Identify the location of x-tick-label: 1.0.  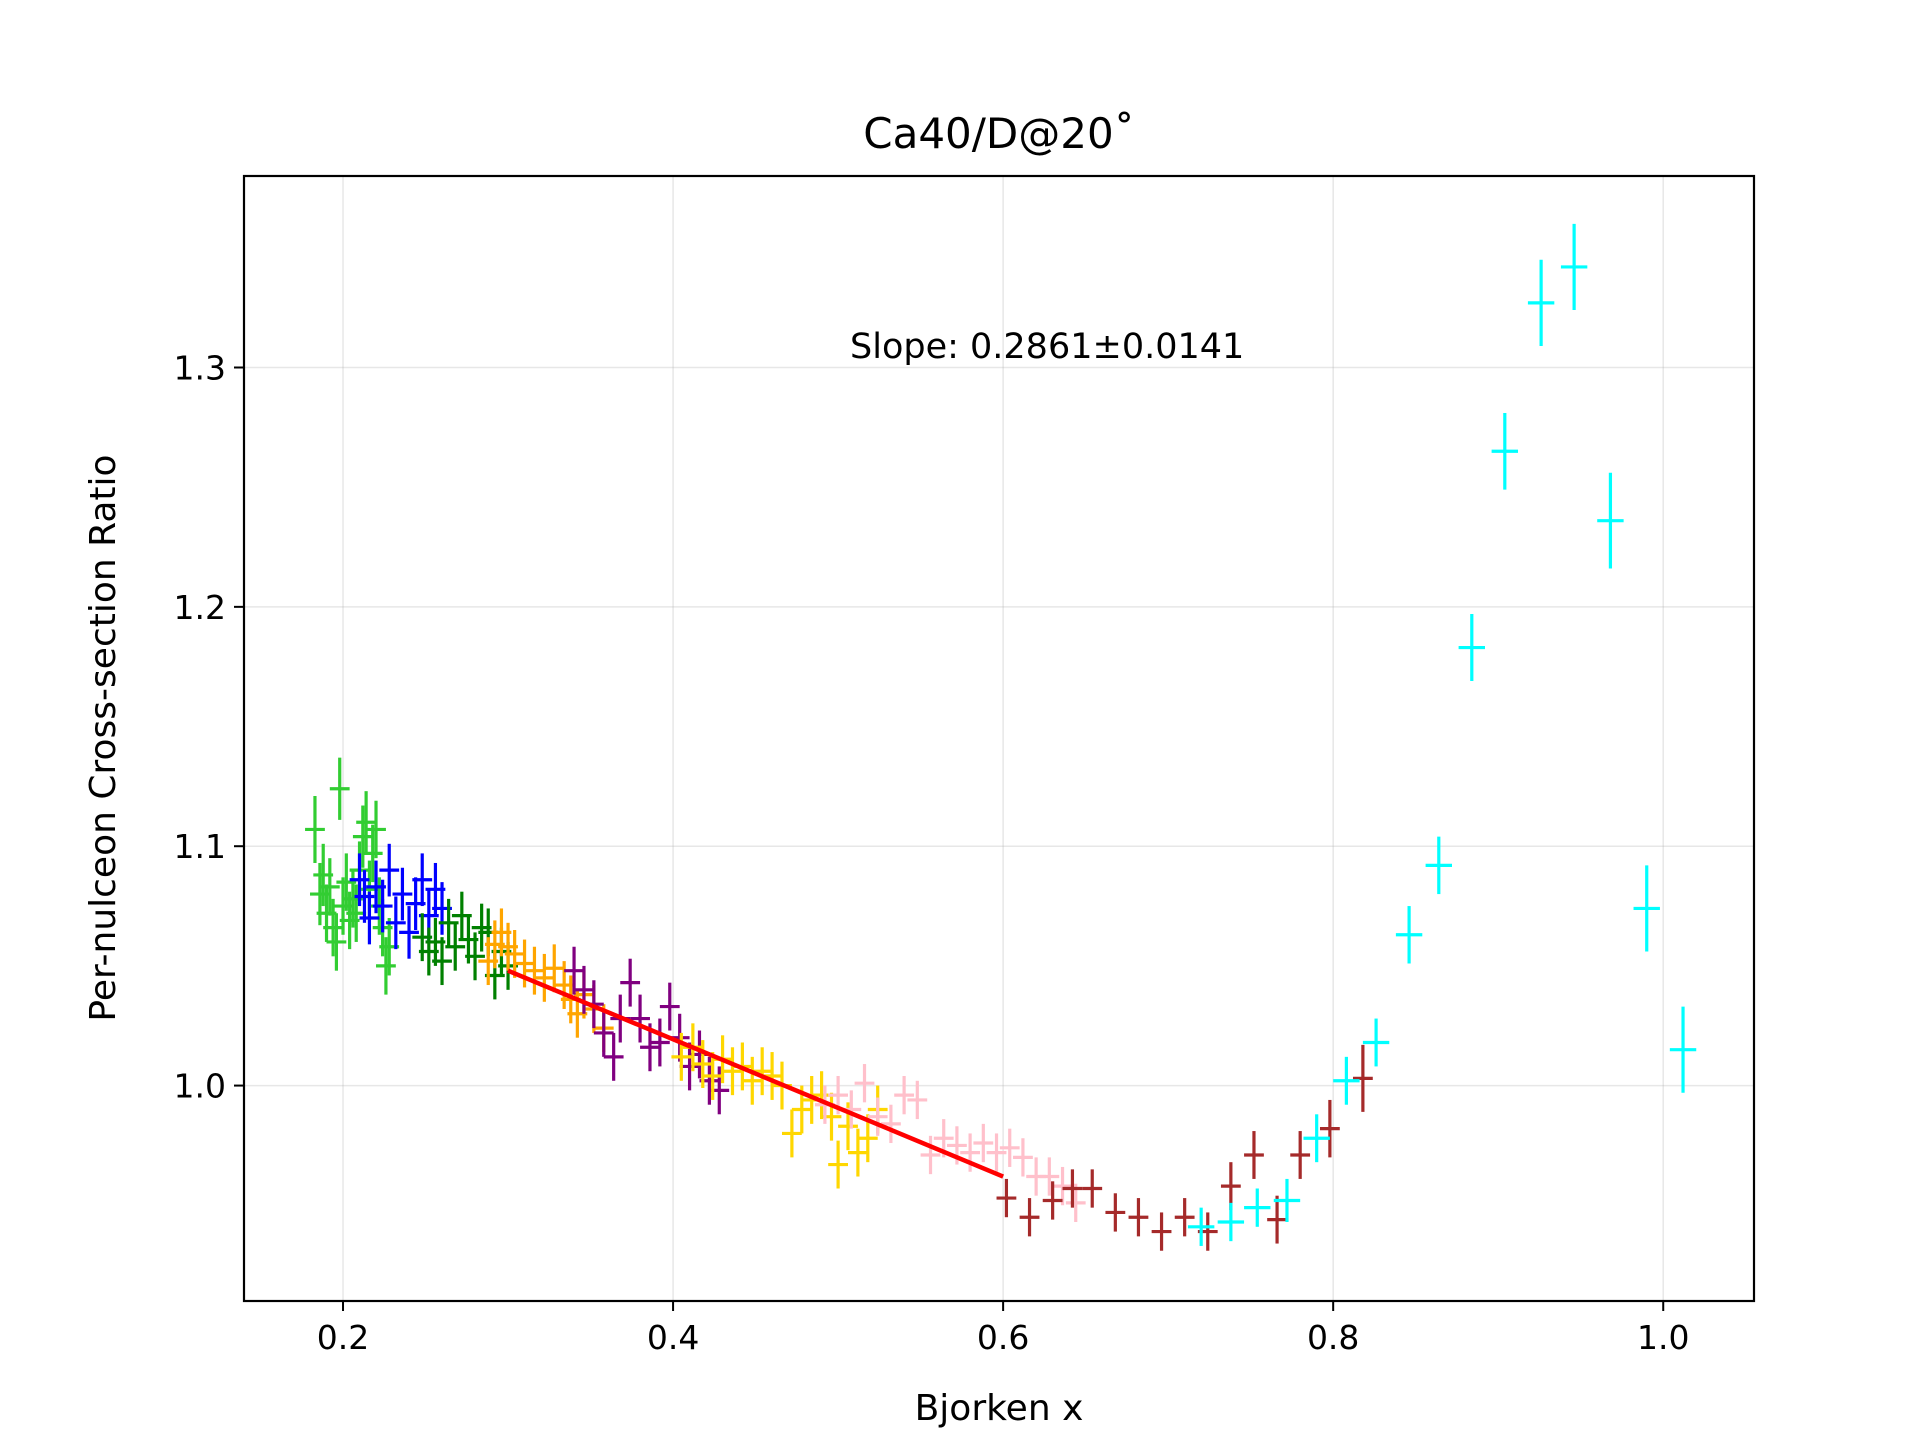
(1663, 1337).